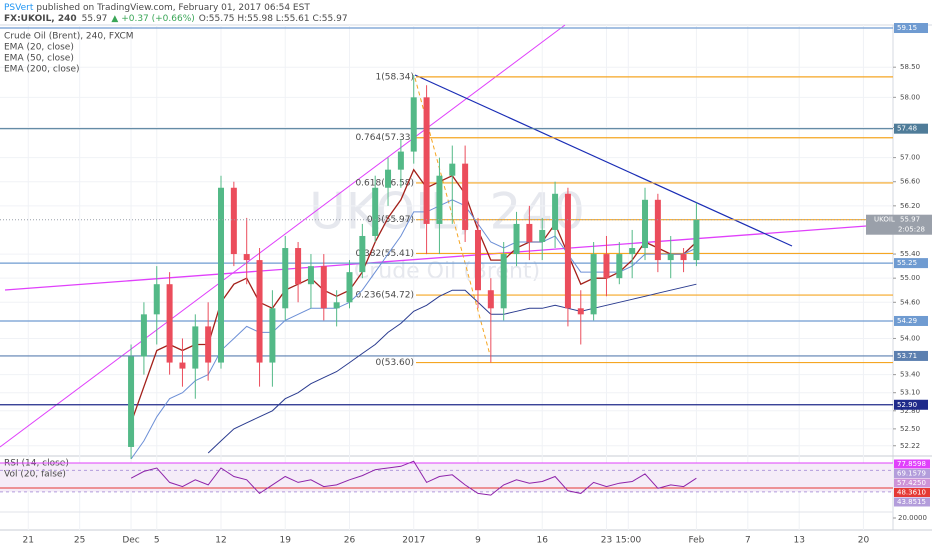  I want to click on rsi-tag-label: 57.4250, so click(911, 483).